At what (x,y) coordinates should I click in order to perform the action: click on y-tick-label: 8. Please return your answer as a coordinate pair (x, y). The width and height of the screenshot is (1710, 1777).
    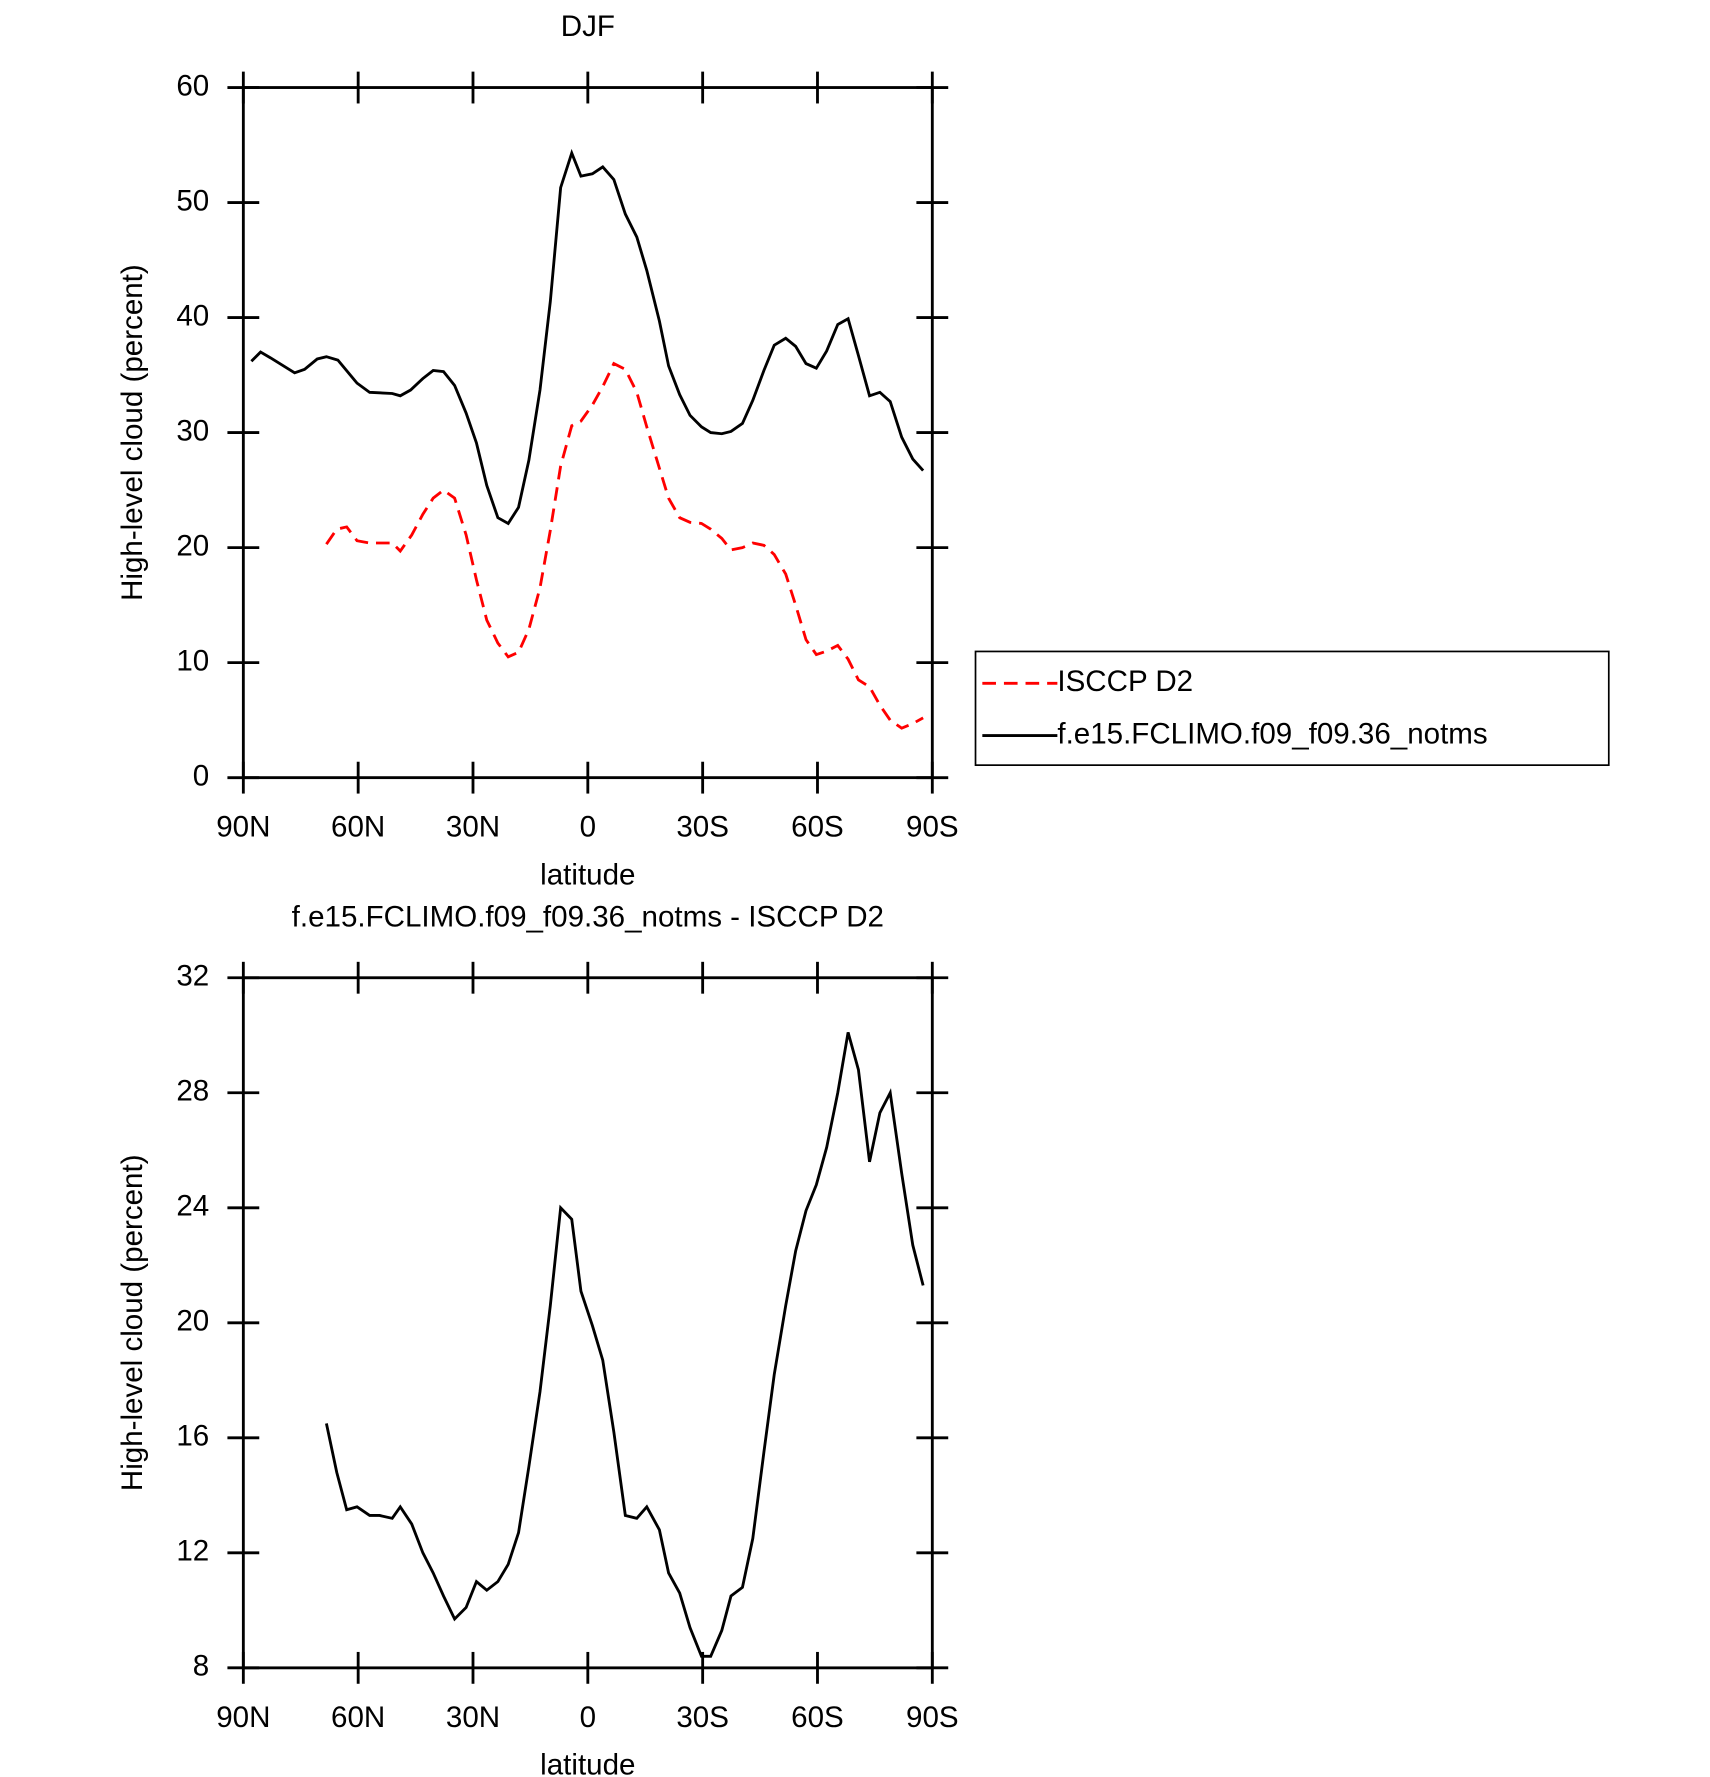
    Looking at the image, I should click on (201, 1666).